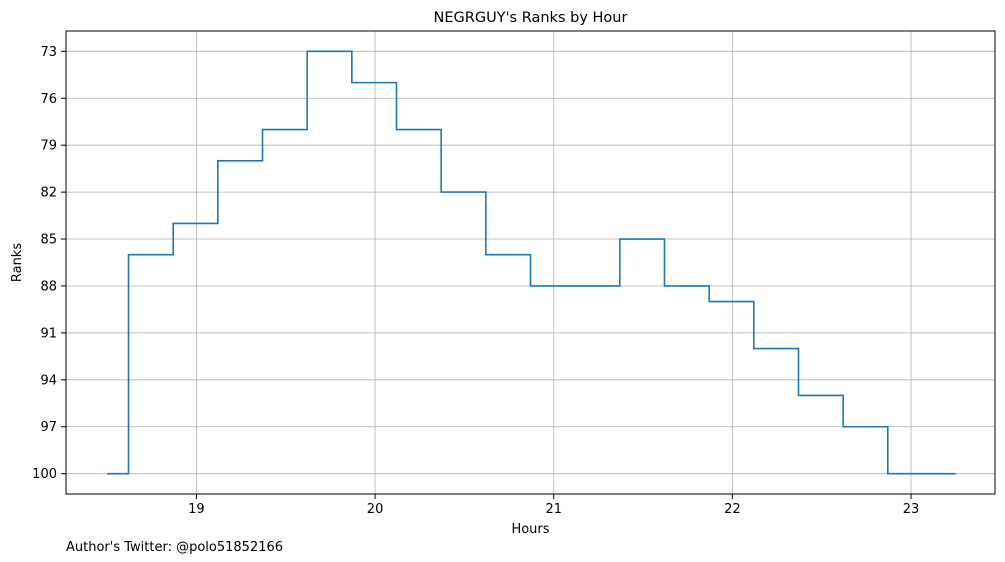  Describe the element at coordinates (375, 509) in the screenshot. I see `x-tick-label: 20` at that location.